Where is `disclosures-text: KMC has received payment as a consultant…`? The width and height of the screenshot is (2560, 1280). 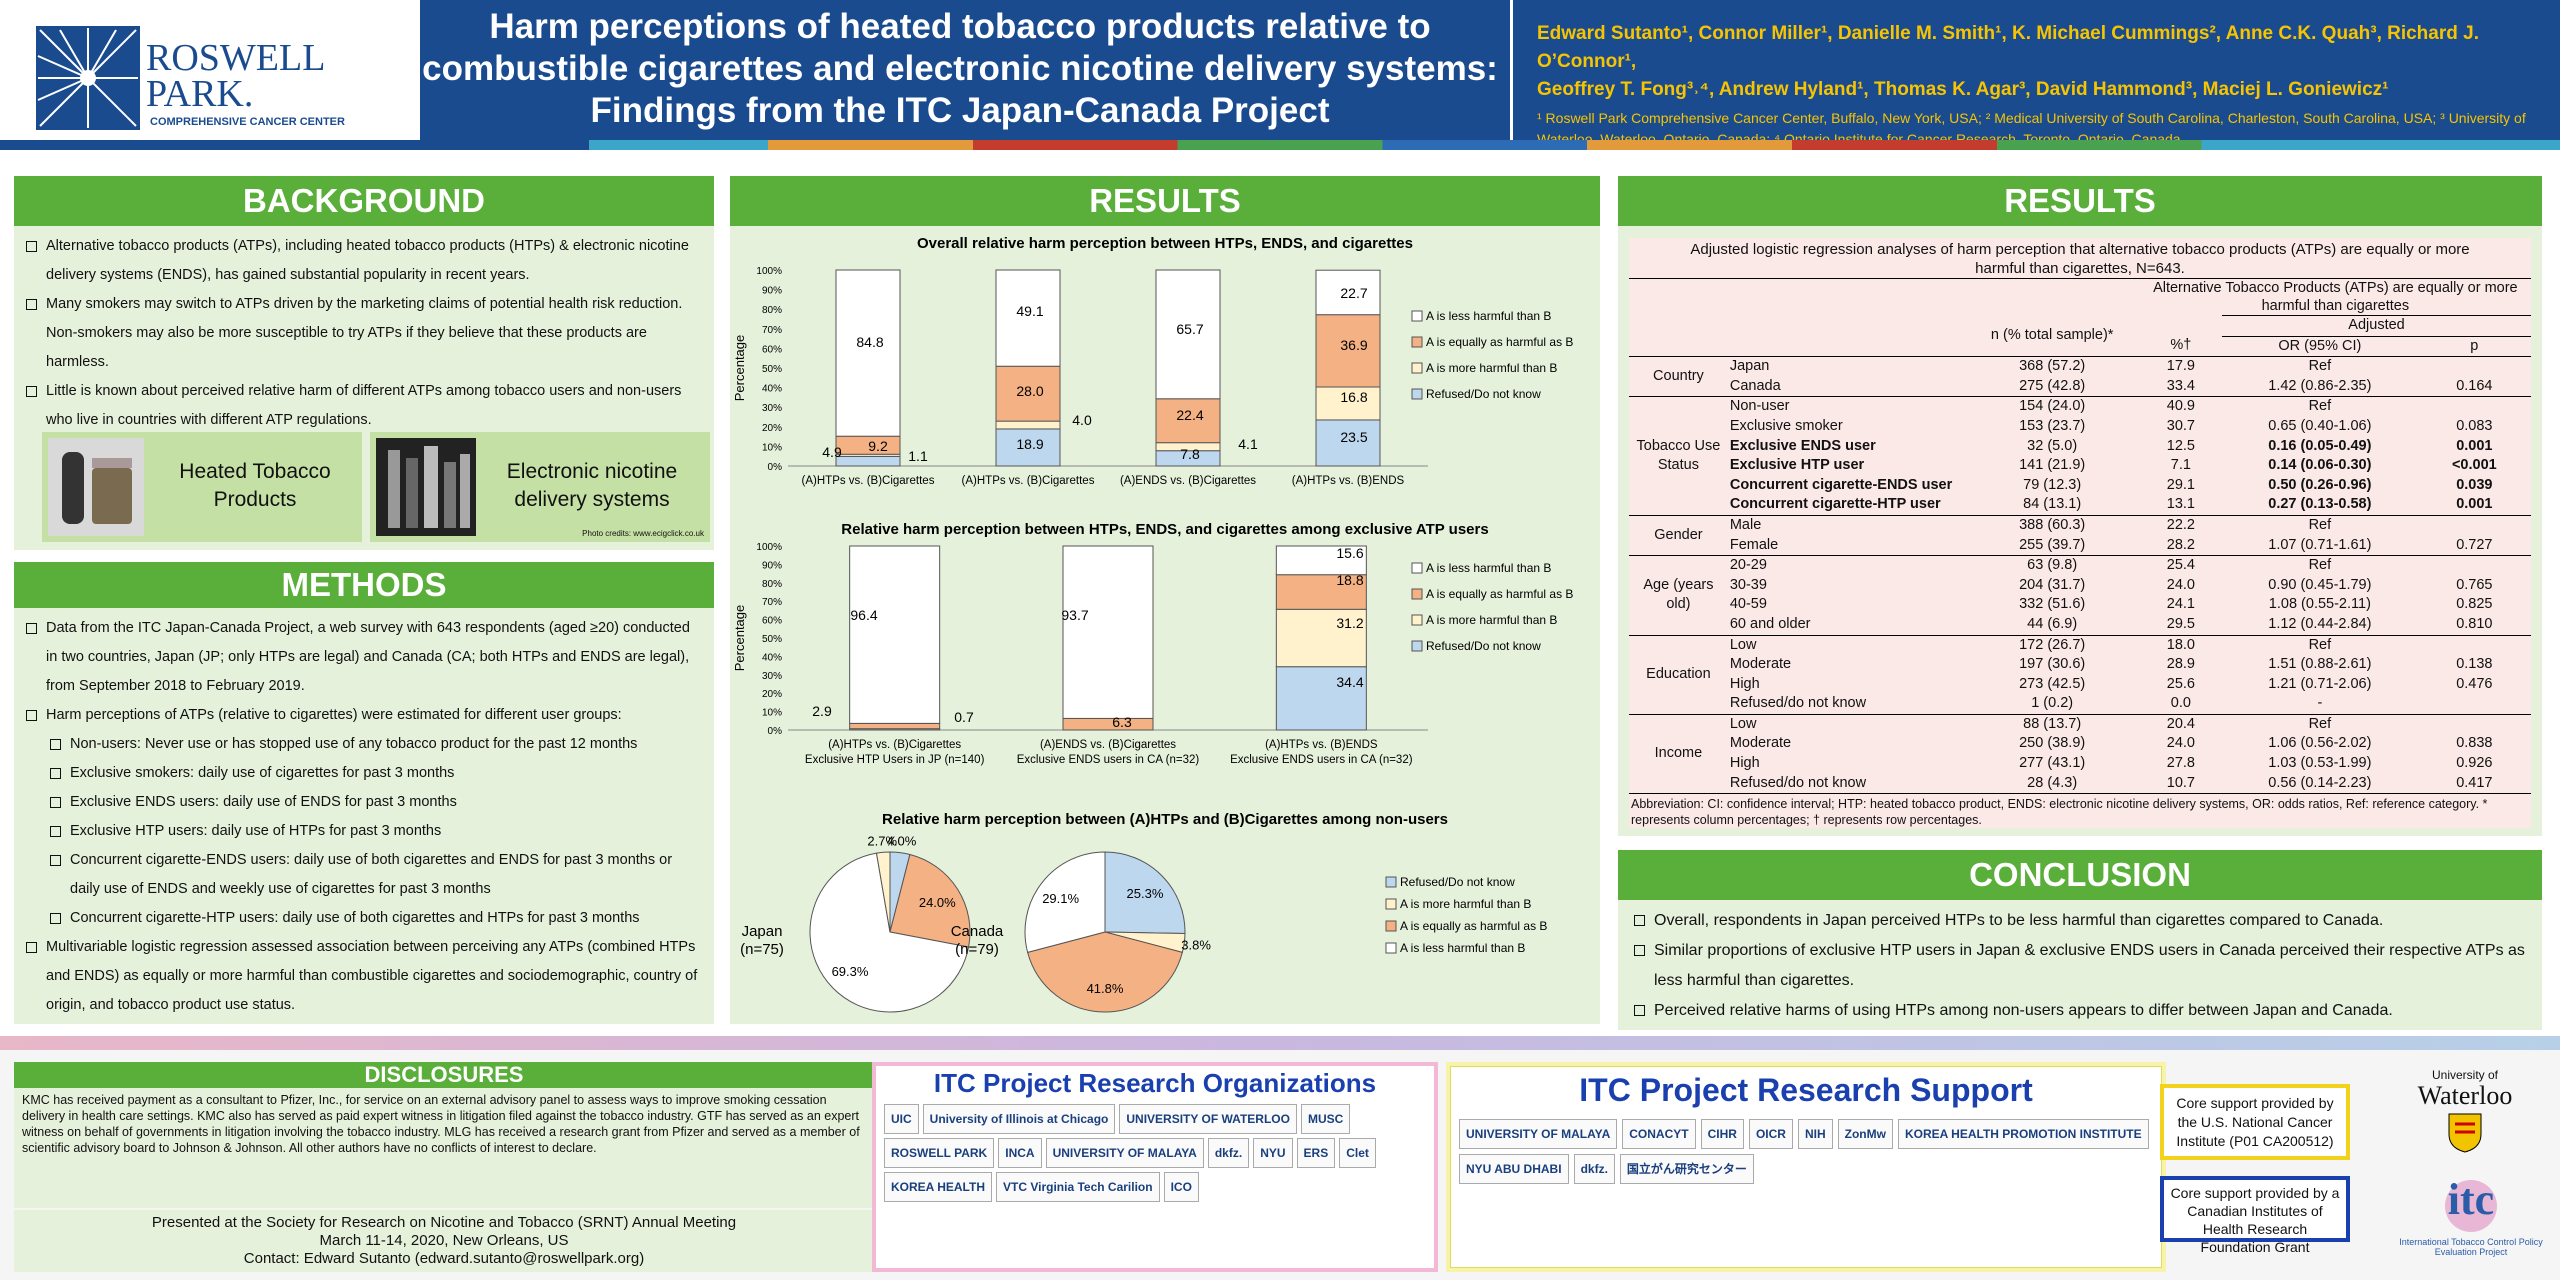 disclosures-text: KMC has received payment as a consultant… is located at coordinates (441, 1124).